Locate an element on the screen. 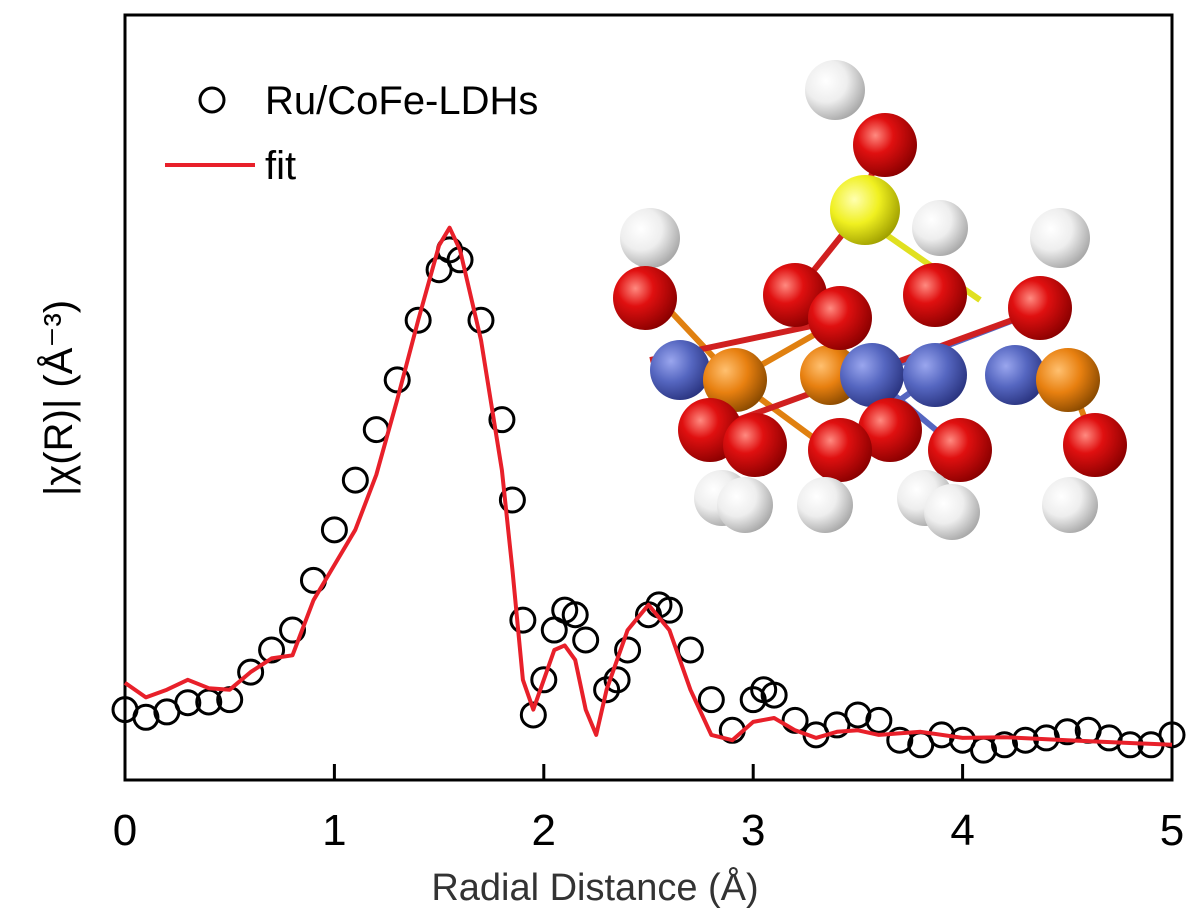 Image resolution: width=1190 pixels, height=922 pixels. y-axis-label: |χ(R)| (Å⁻³) is located at coordinates (58, 398).